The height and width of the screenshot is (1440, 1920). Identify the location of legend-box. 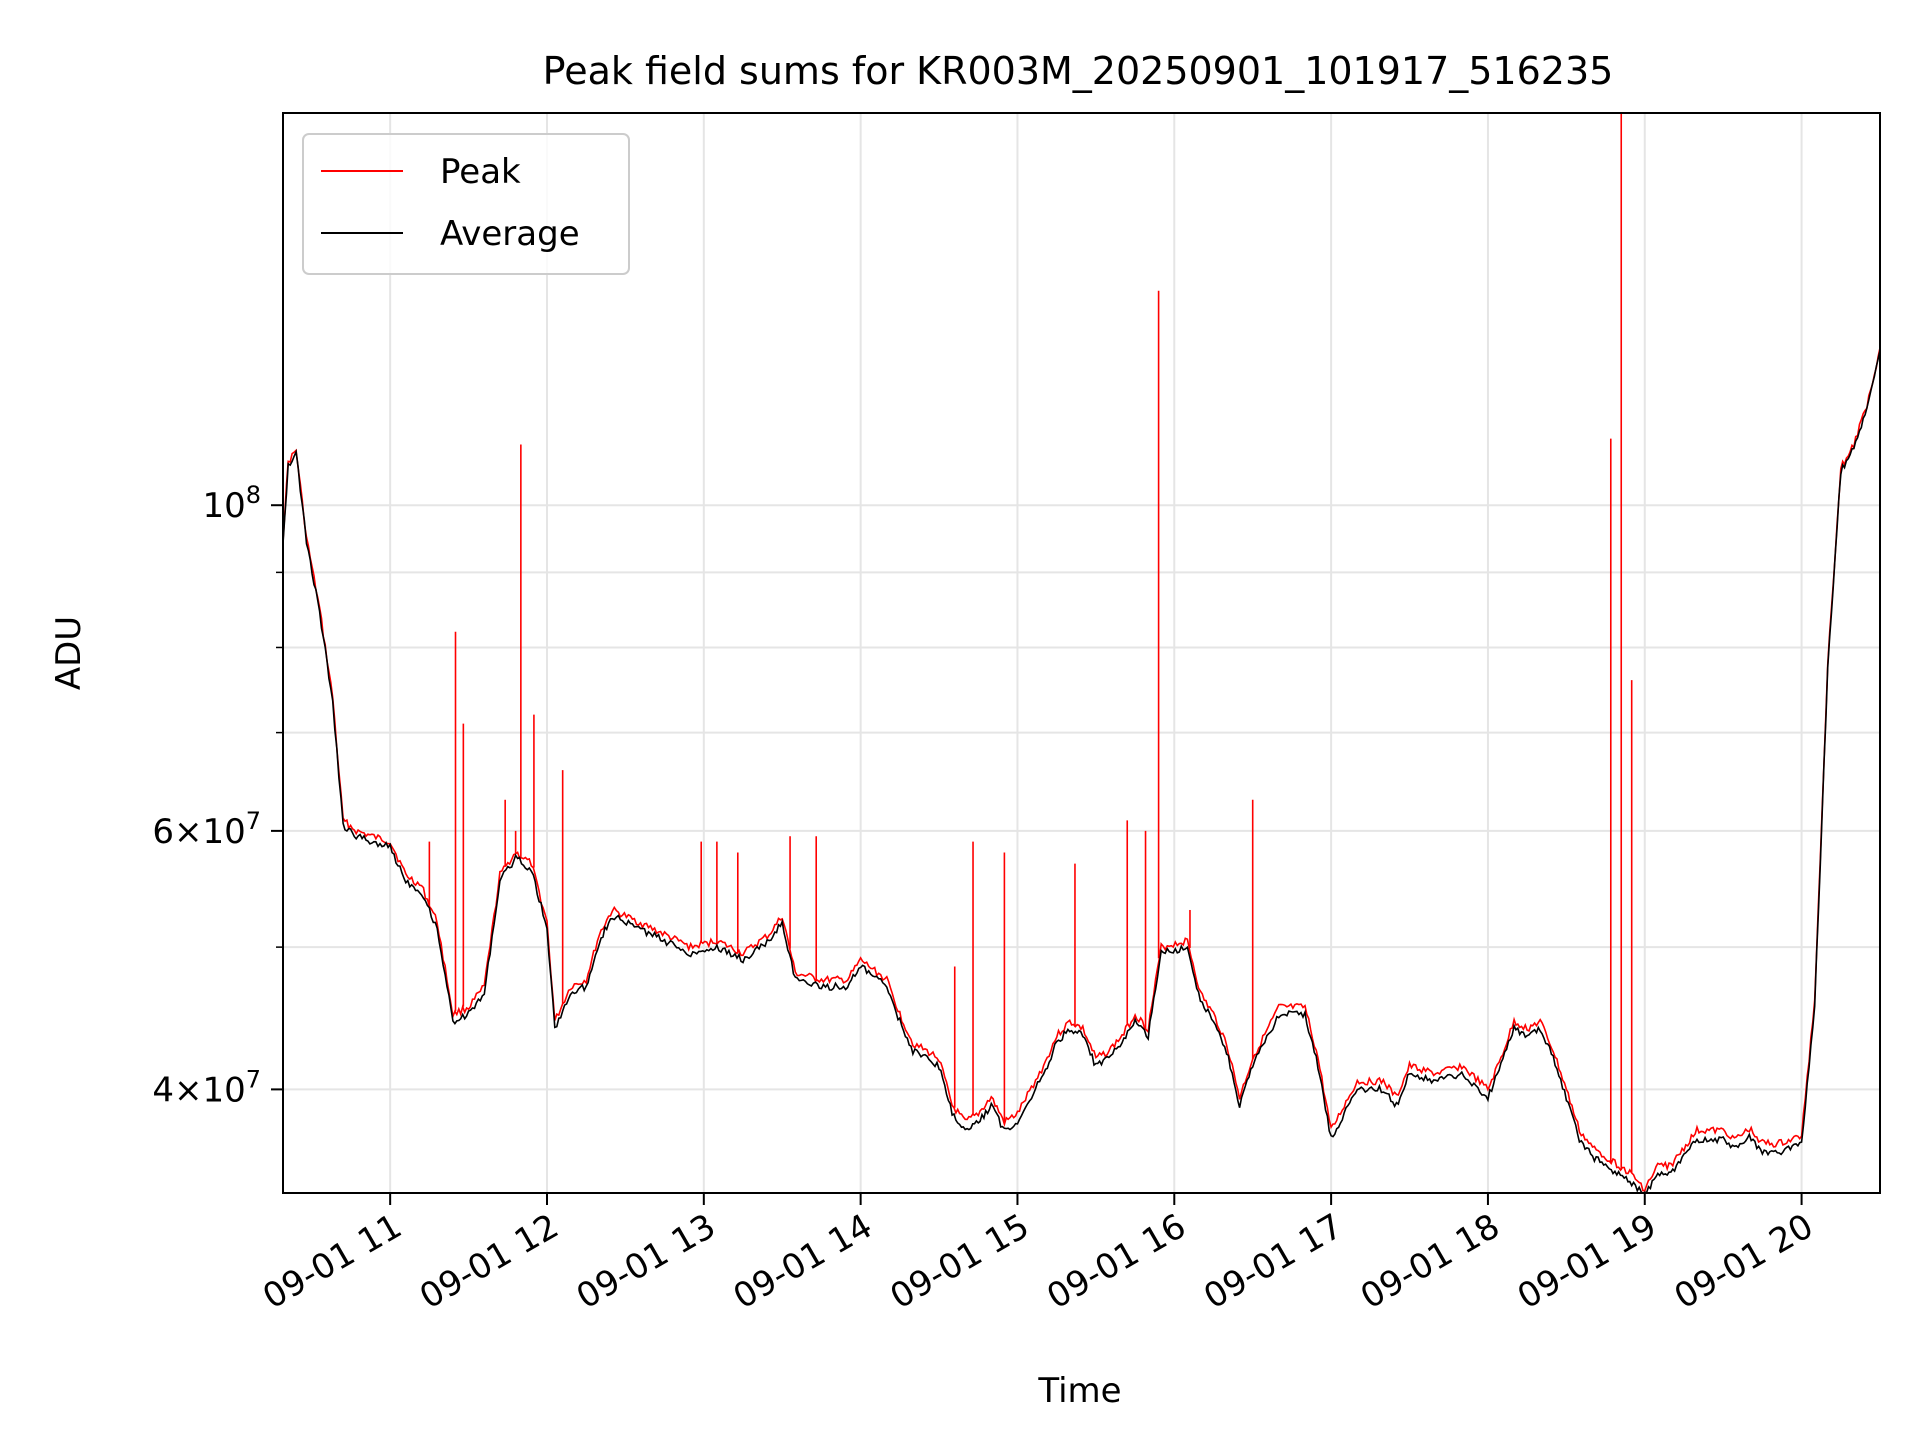
(466, 204).